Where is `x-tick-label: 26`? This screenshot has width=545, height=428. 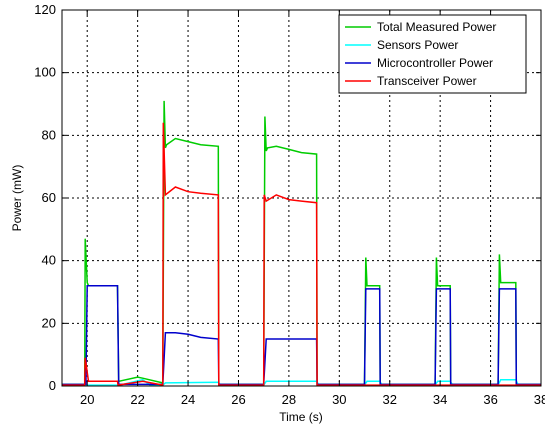 x-tick-label: 26 is located at coordinates (238, 399).